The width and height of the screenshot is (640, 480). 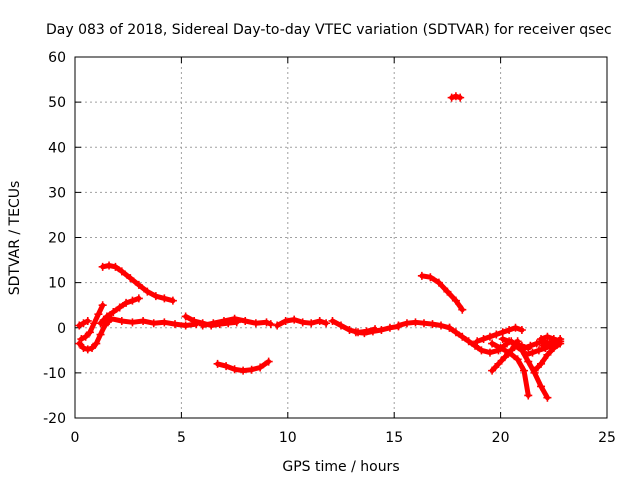 What do you see at coordinates (57, 239) in the screenshot?
I see `y-tick-label: 20` at bounding box center [57, 239].